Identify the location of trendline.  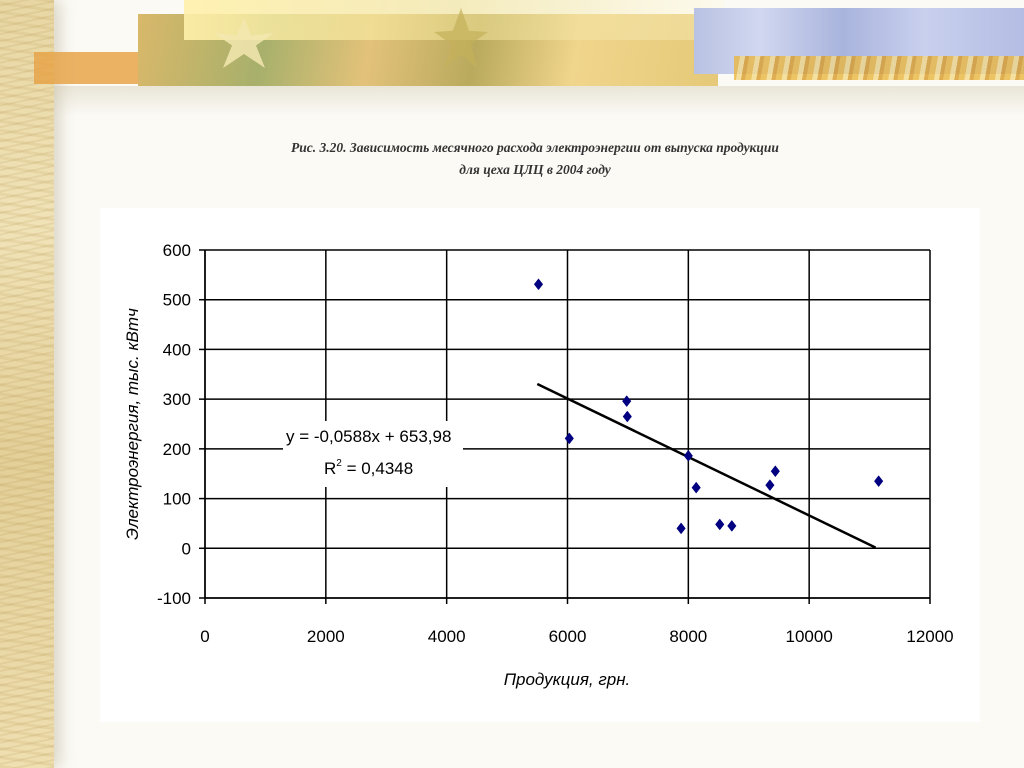
(706, 465).